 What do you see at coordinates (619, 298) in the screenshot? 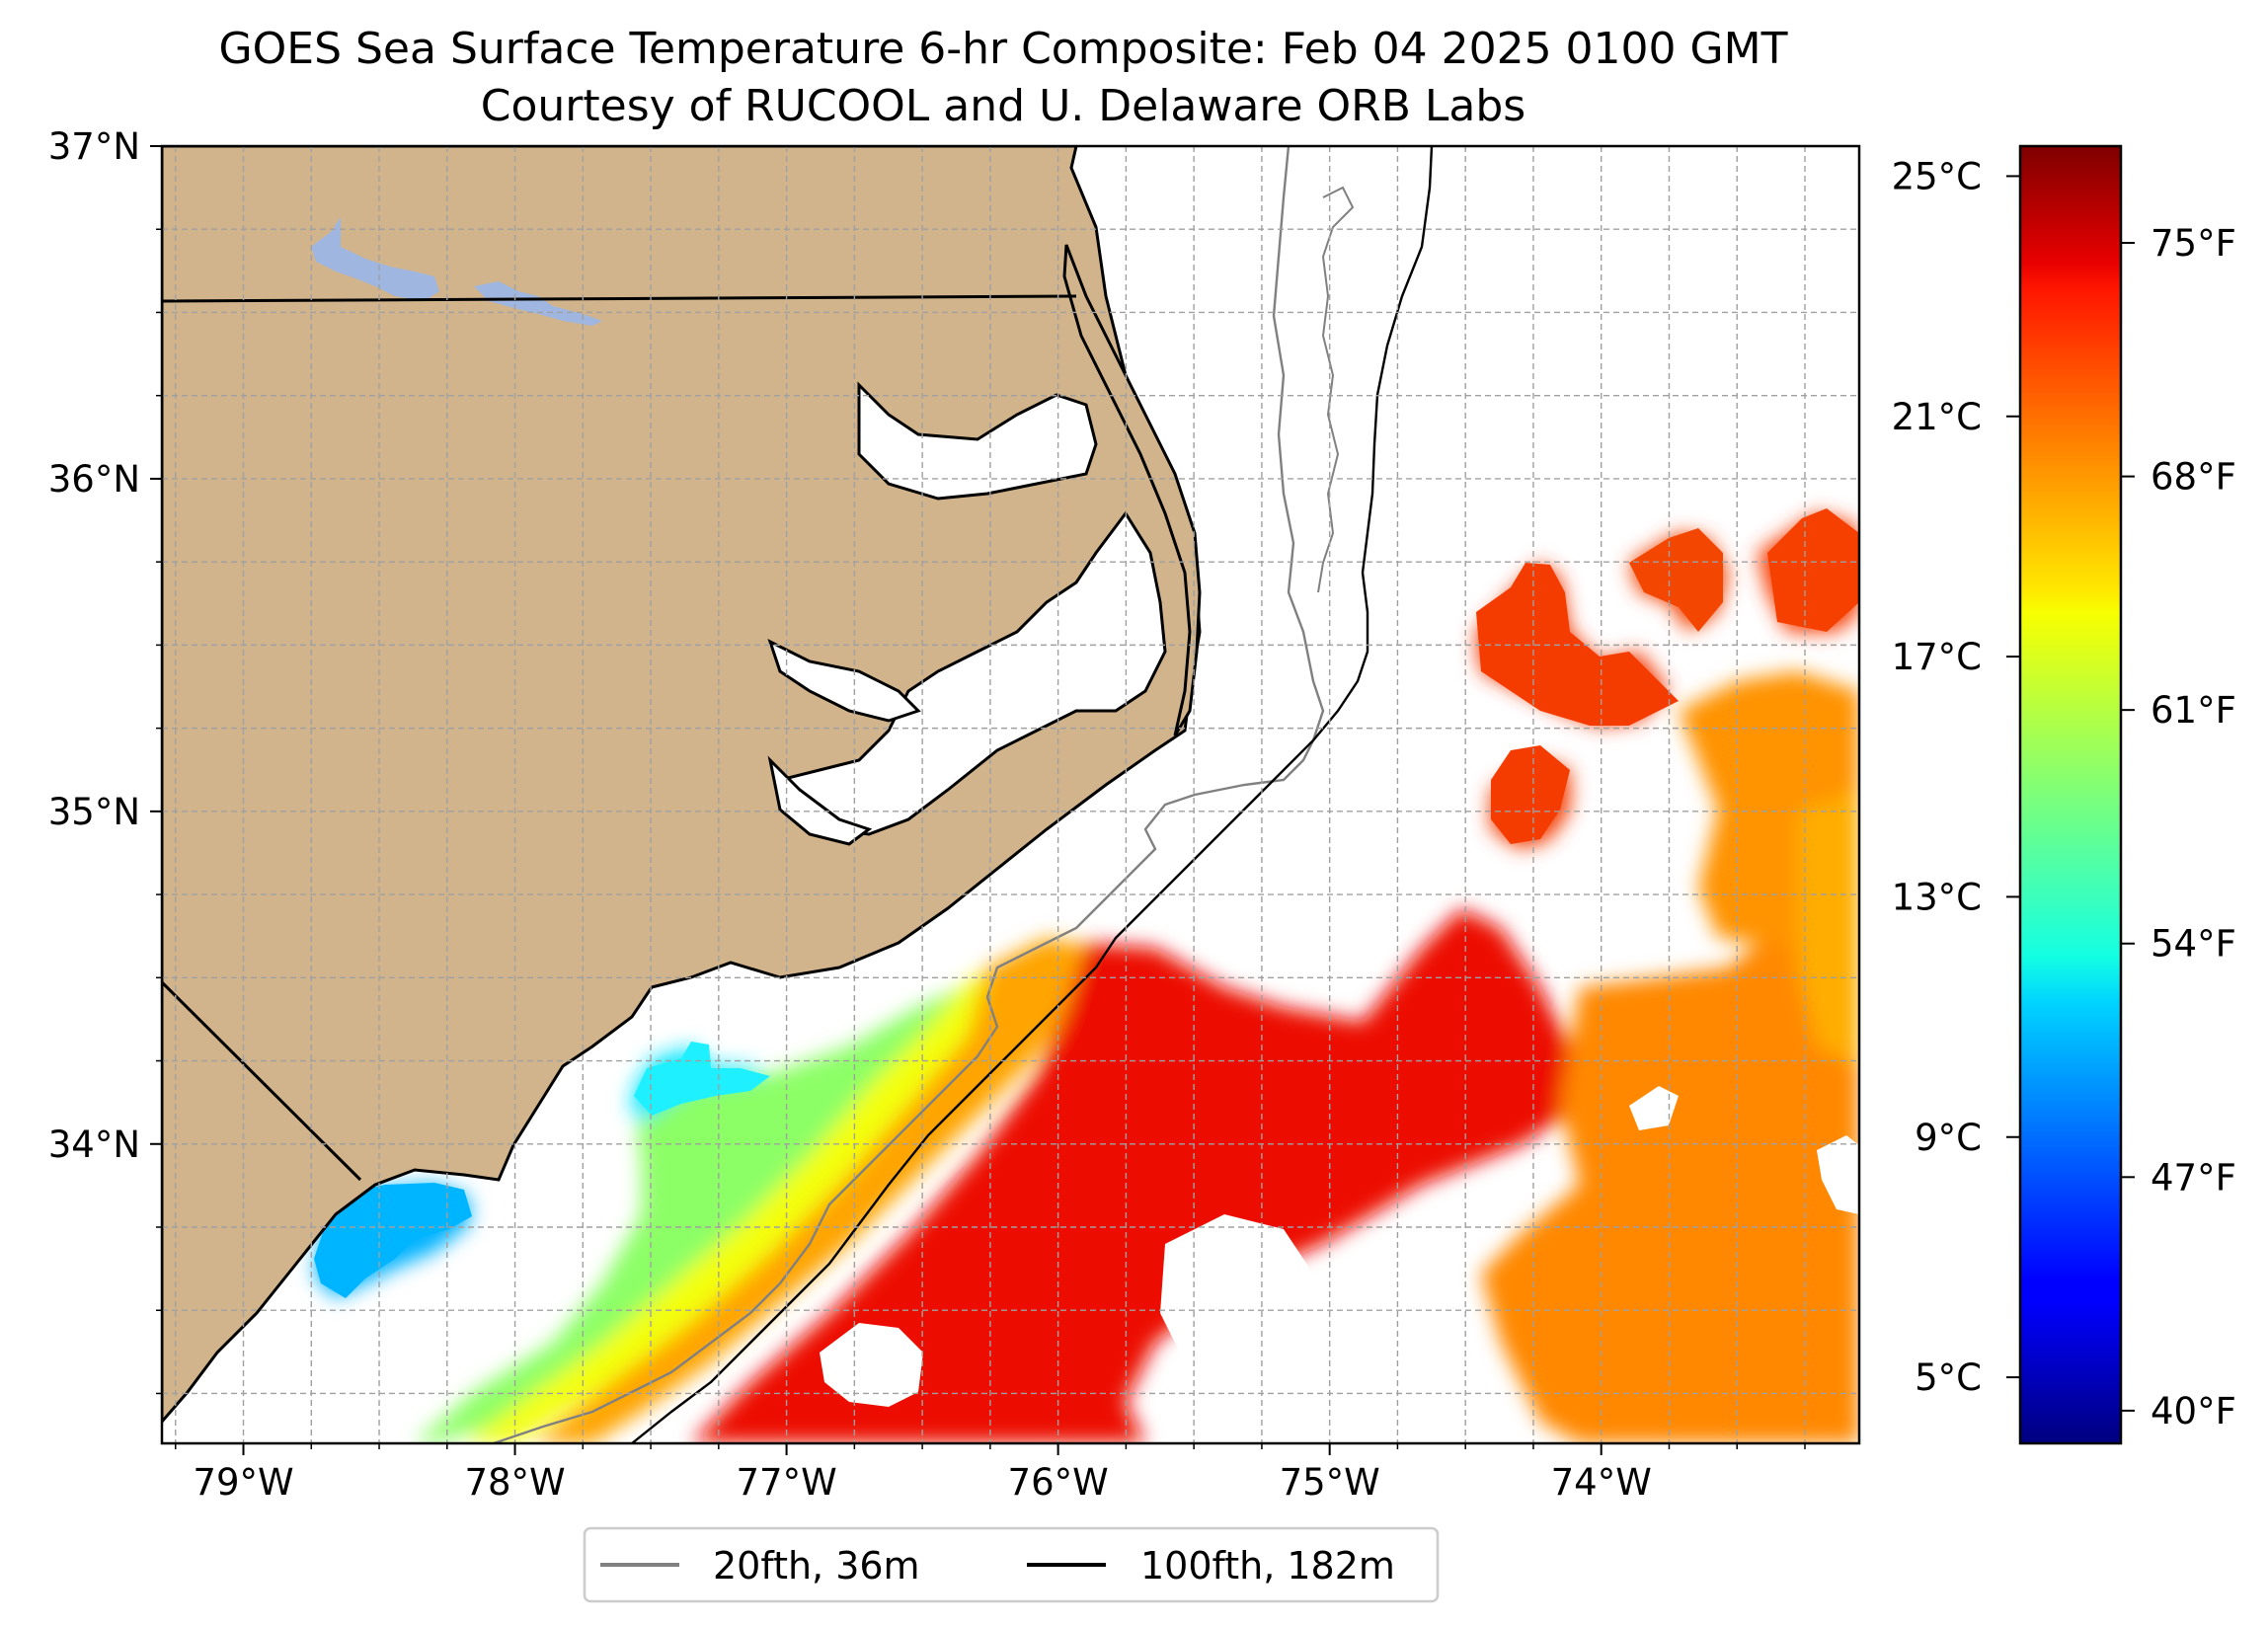
I see `virginia-nc-border` at bounding box center [619, 298].